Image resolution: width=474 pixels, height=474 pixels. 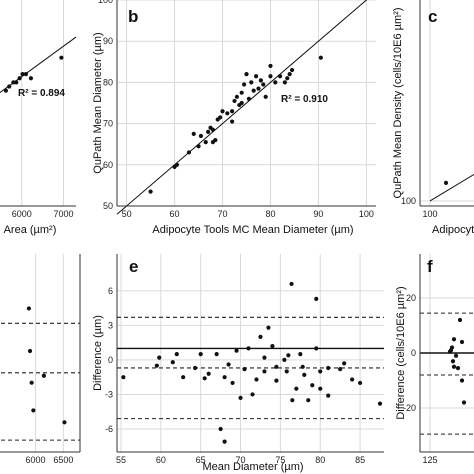 What do you see at coordinates (38, 118) in the screenshot?
I see `panel-a: 6000 7000 Area (µm²) R² = 0.894` at bounding box center [38, 118].